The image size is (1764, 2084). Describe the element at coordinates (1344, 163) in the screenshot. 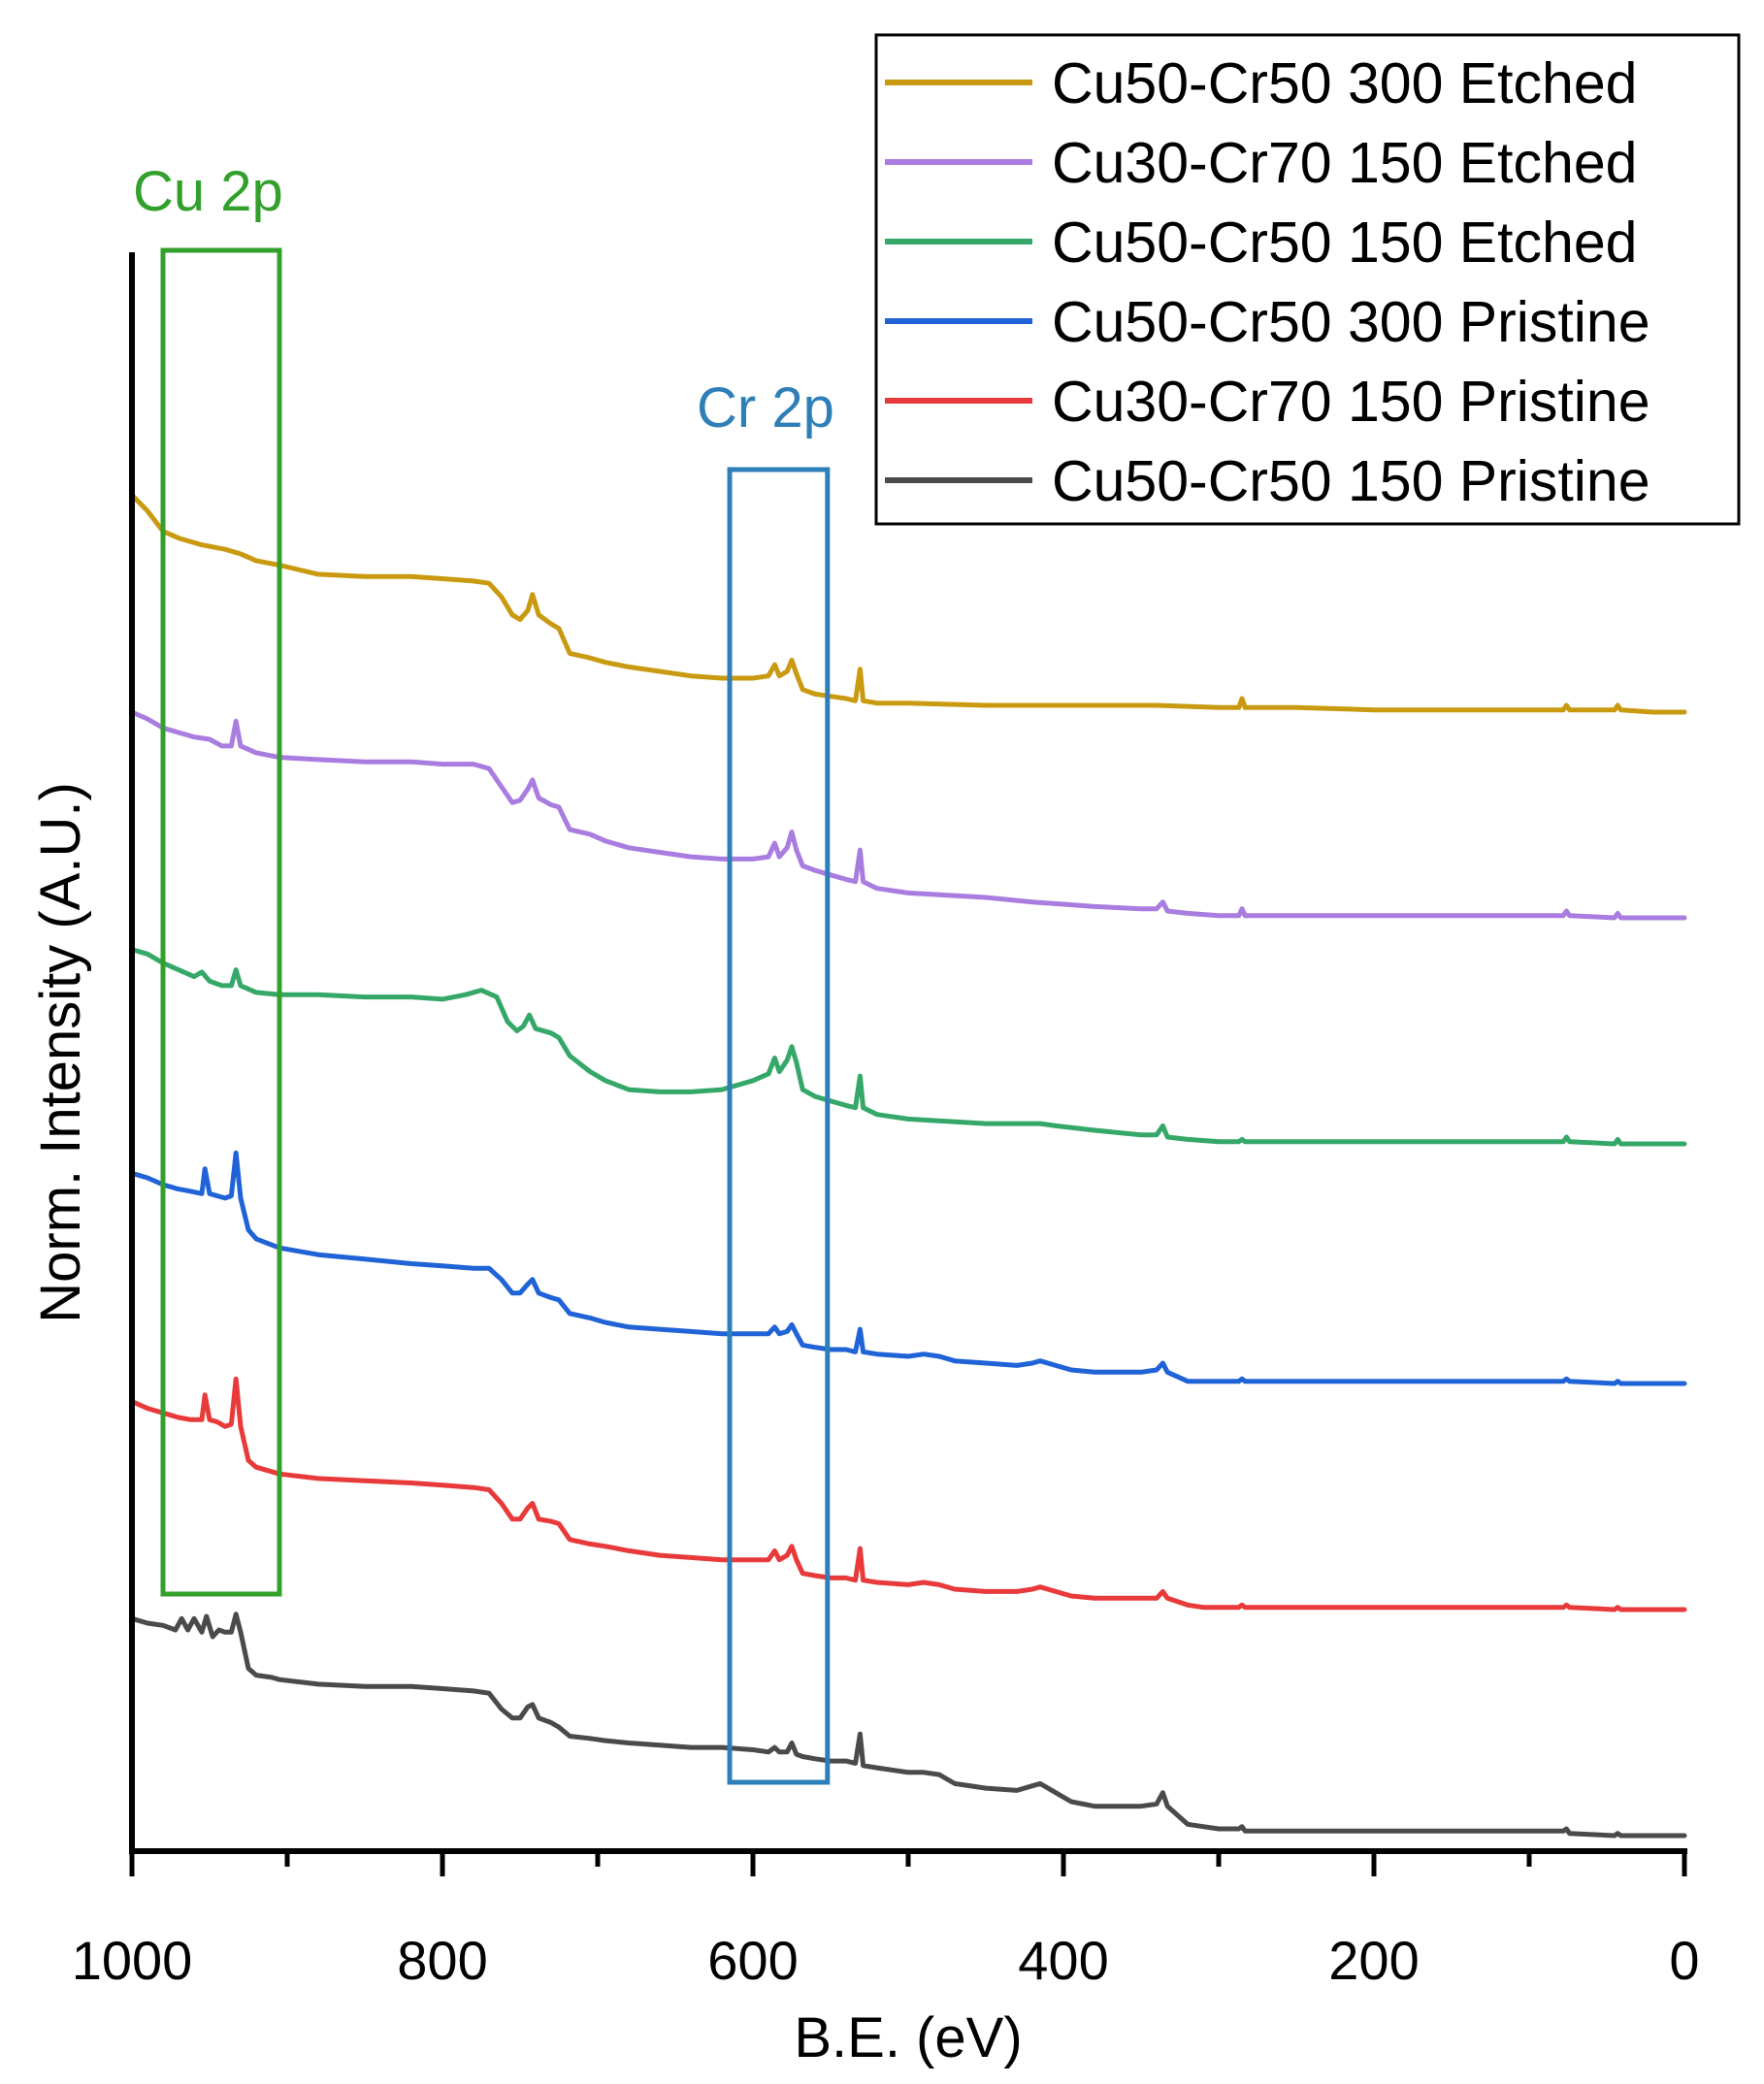

I see `legend-label-2: Cu30-Cr70 150 Etched` at that location.